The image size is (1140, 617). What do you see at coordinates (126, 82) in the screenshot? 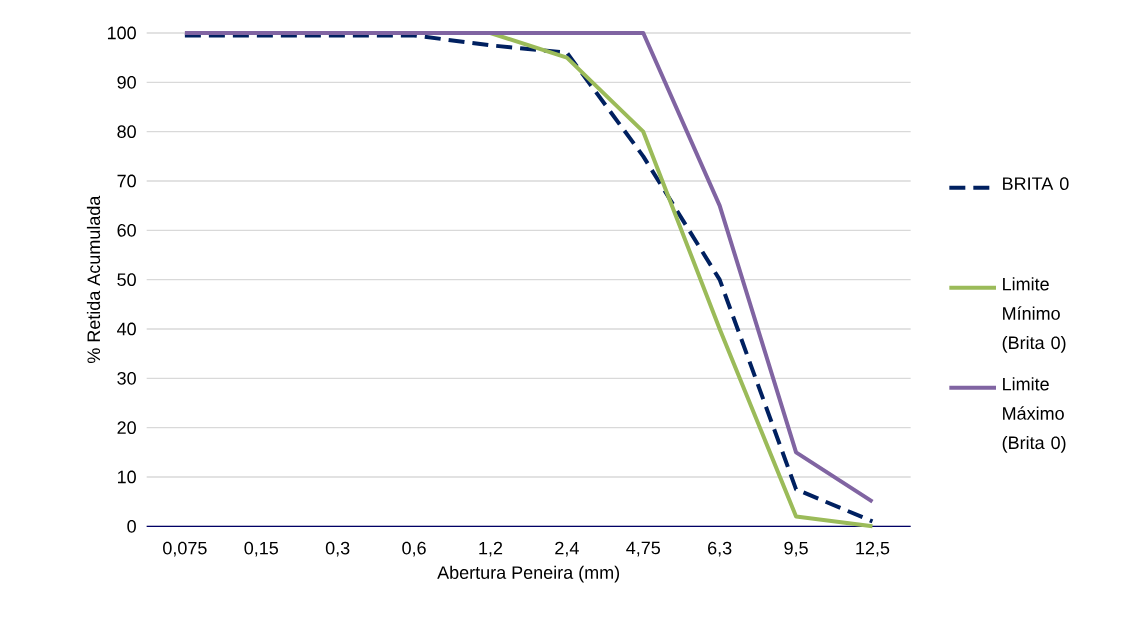
I see `y-tick-label: 90` at bounding box center [126, 82].